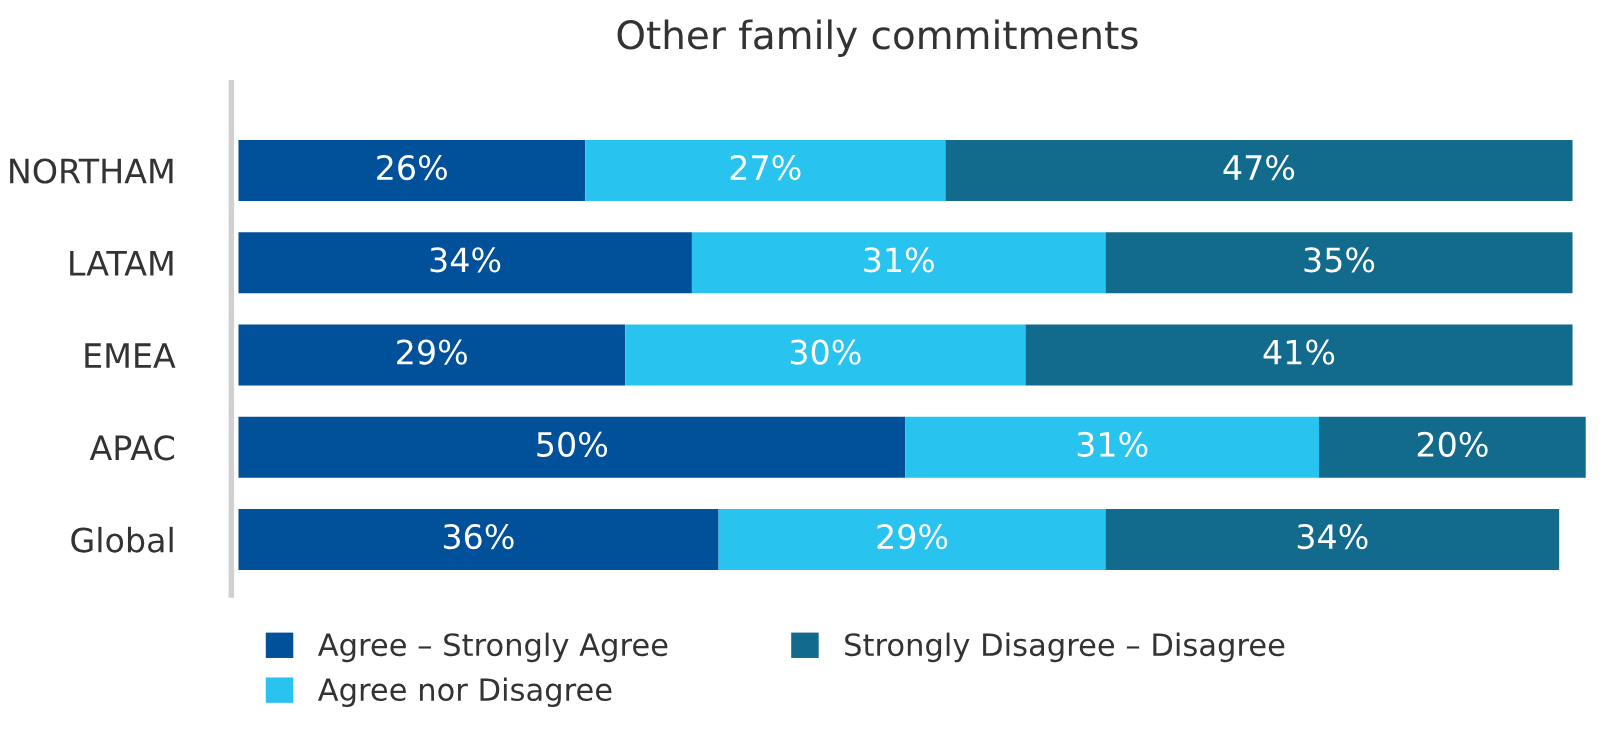 Image resolution: width=1610 pixels, height=753 pixels. I want to click on y-tick-label: APAC, so click(131, 448).